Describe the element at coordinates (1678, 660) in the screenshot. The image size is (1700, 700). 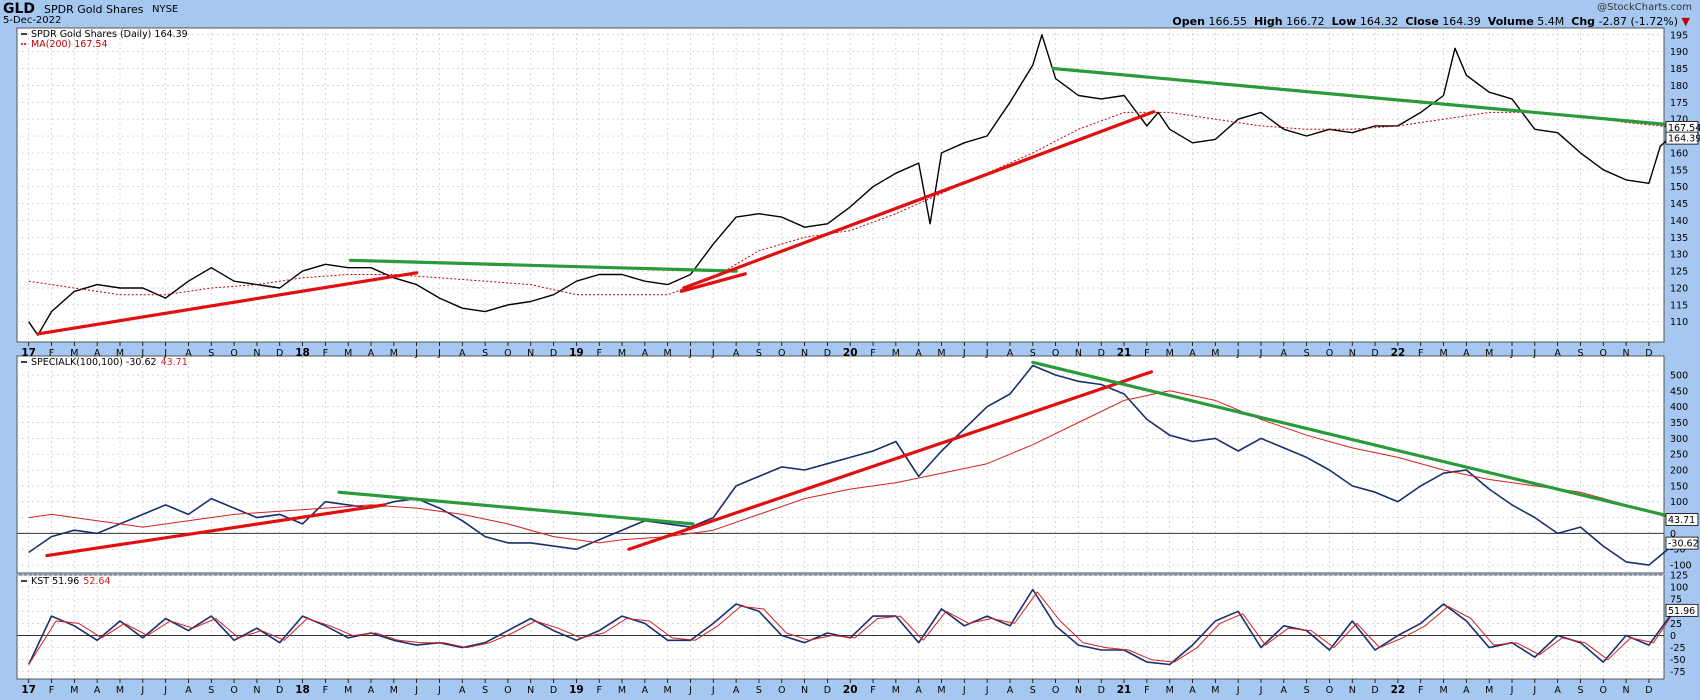
I see `y-tick-label: -50` at that location.